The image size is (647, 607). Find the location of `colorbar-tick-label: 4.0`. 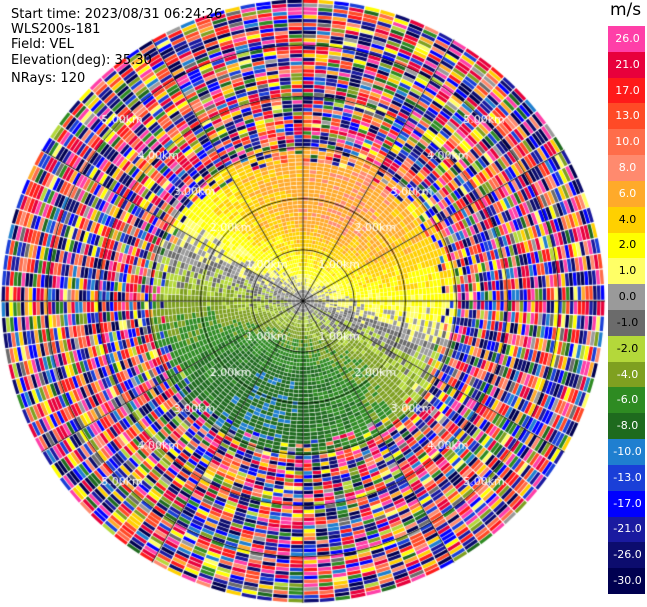

colorbar-tick-label: 4.0 is located at coordinates (627, 219).